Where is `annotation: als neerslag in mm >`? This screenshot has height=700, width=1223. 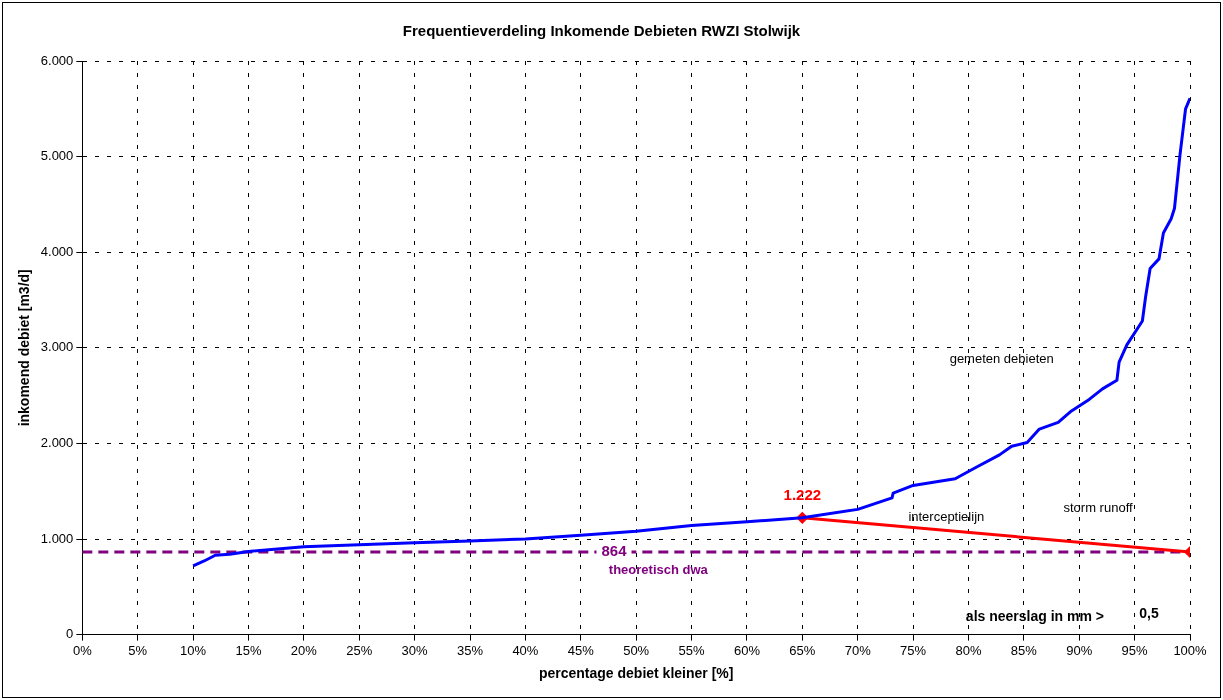 annotation: als neerslag in mm > is located at coordinates (1034, 616).